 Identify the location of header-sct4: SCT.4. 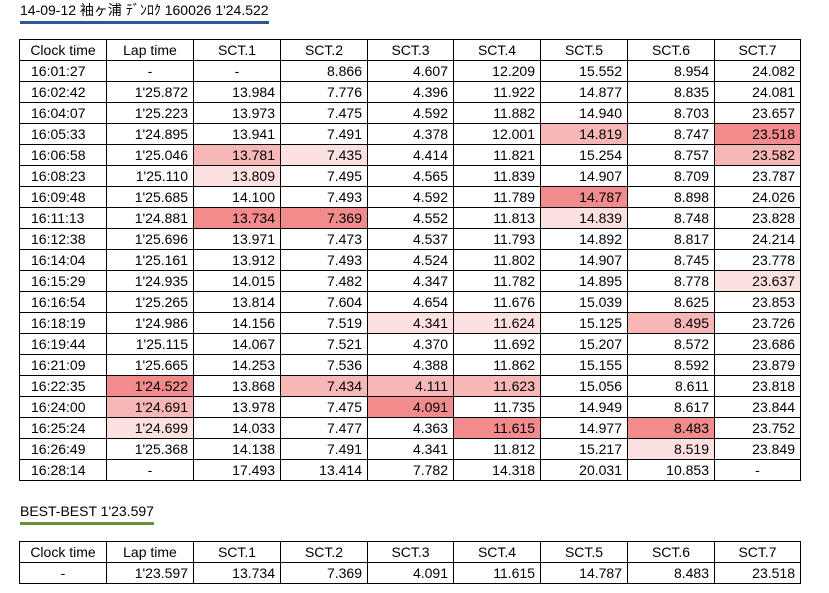
(497, 50).